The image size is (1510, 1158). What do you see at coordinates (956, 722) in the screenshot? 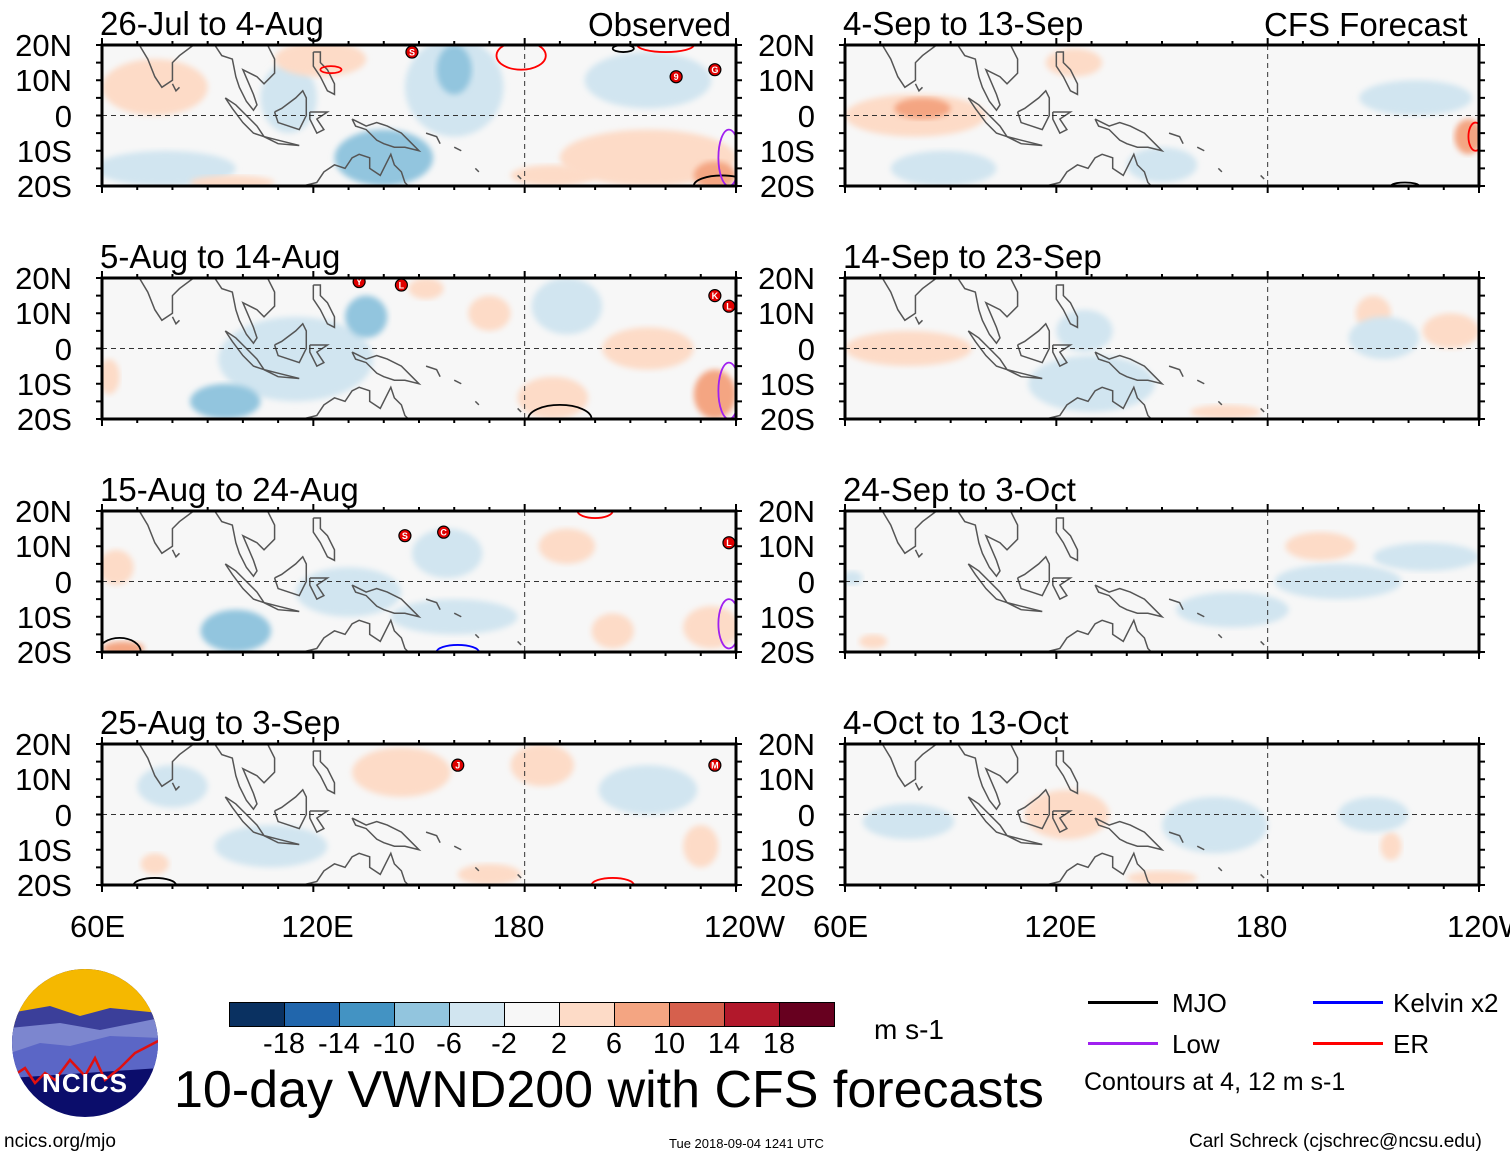
I see `panel-title: 4-Oct to 13-Oct` at bounding box center [956, 722].